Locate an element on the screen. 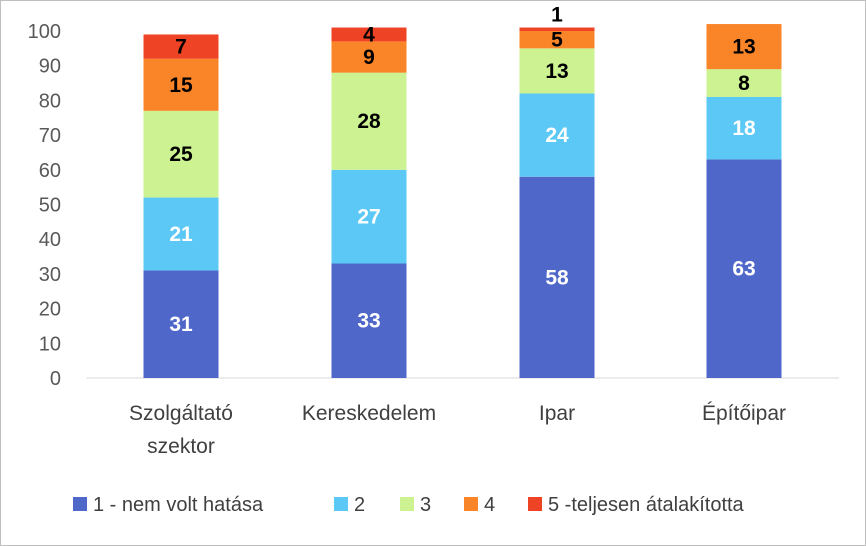 Image resolution: width=866 pixels, height=546 pixels. data-label: 63 is located at coordinates (743, 269).